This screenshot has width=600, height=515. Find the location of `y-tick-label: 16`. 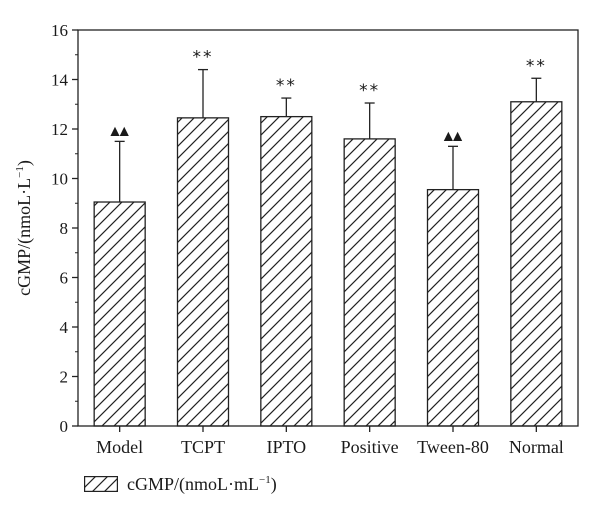

y-tick-label: 16 is located at coordinates (59, 30).